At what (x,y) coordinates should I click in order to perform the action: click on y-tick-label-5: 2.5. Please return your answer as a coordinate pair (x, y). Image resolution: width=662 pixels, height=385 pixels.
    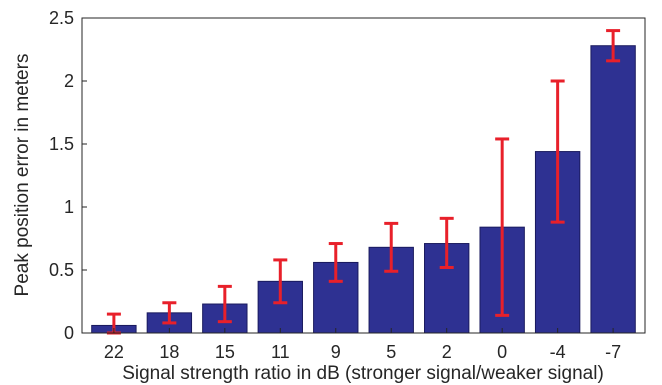
    Looking at the image, I should click on (61, 18).